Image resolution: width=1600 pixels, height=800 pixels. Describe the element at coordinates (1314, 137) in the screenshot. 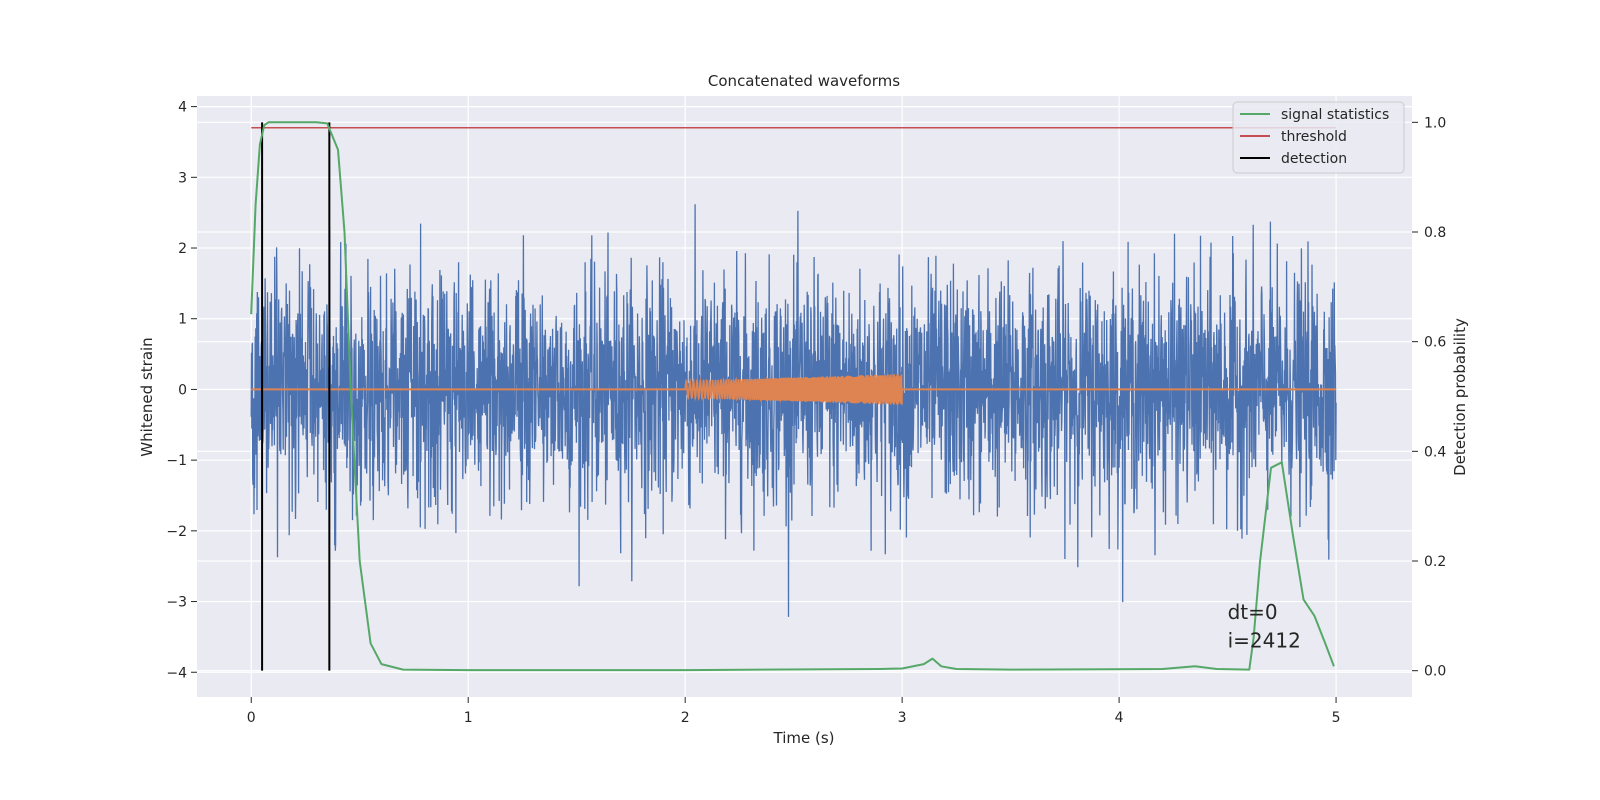

I see `legend-label: threshold` at that location.